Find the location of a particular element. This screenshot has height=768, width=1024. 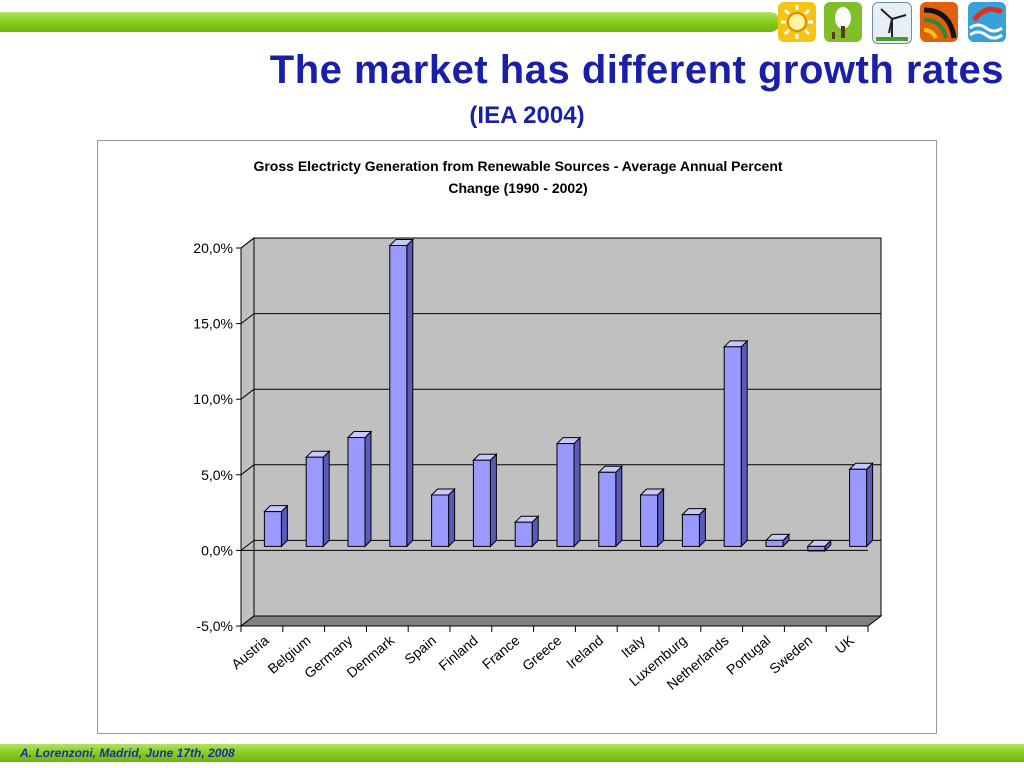

y-tick-label-1: 15,0% is located at coordinates (213, 324).